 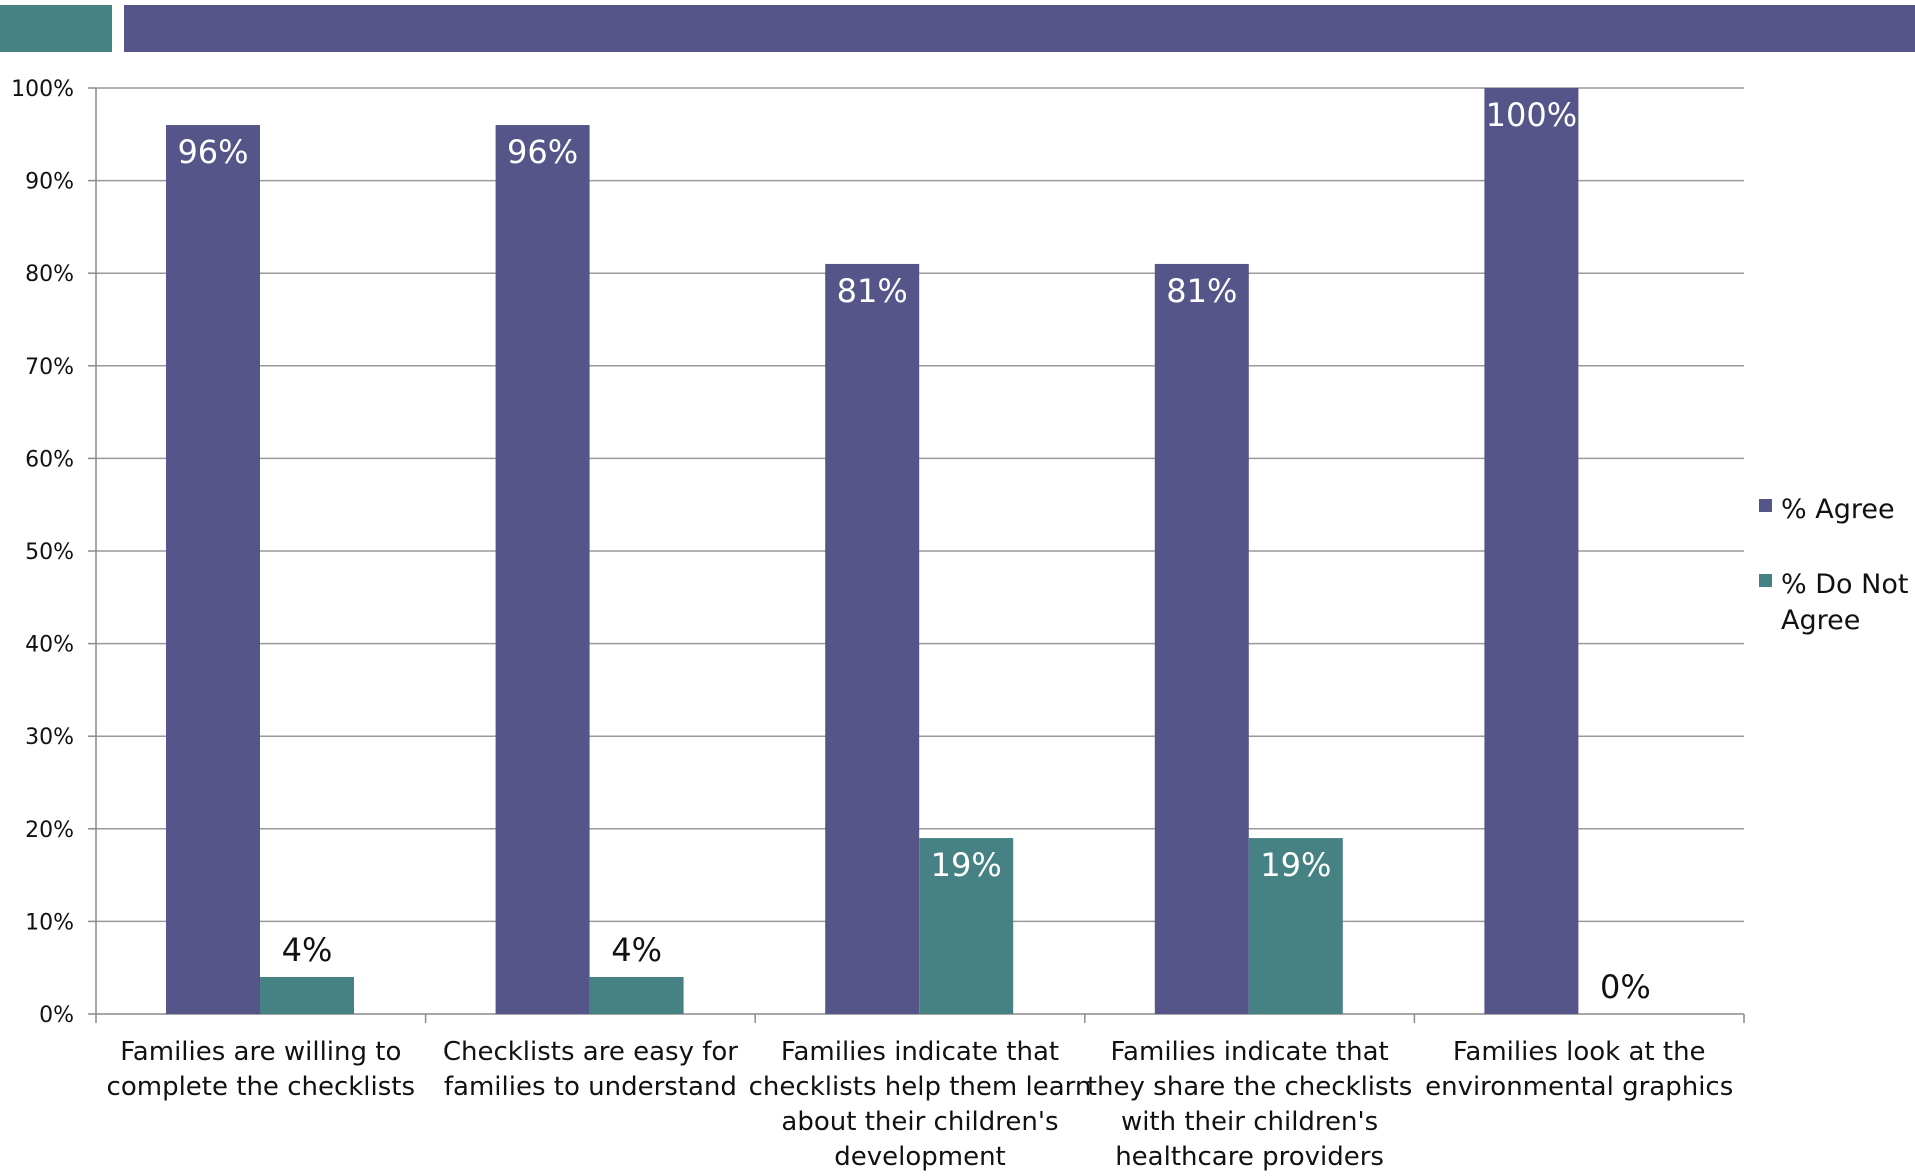 I want to click on data-label: 100%, so click(x=1531, y=115).